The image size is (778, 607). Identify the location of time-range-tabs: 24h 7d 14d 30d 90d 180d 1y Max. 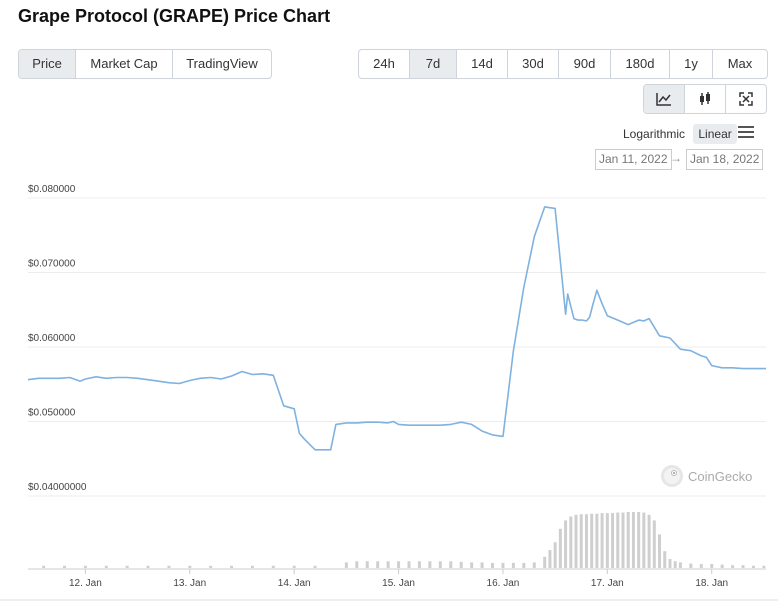
(563, 64).